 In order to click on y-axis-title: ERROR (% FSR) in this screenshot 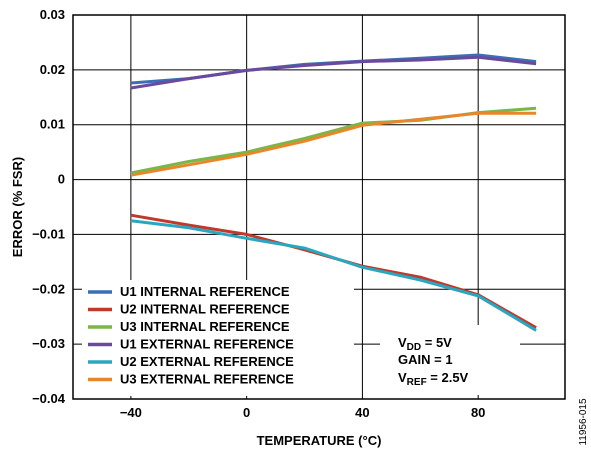, I will do `click(17, 207)`.